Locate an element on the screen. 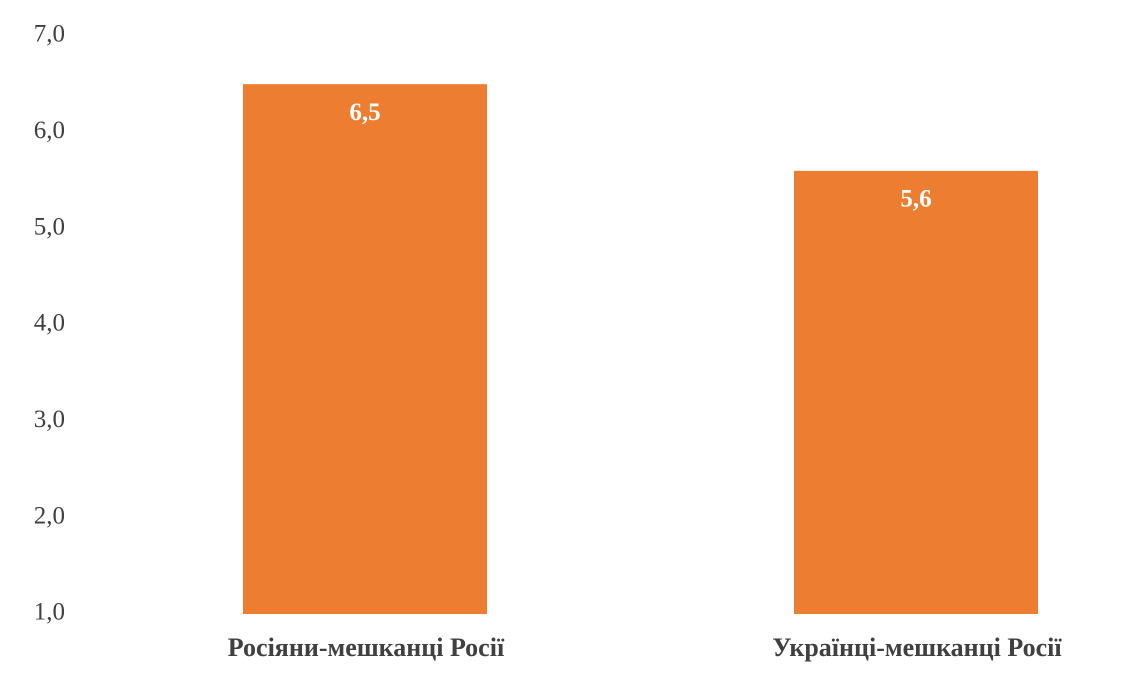  value-label: 6,5 is located at coordinates (364, 112).